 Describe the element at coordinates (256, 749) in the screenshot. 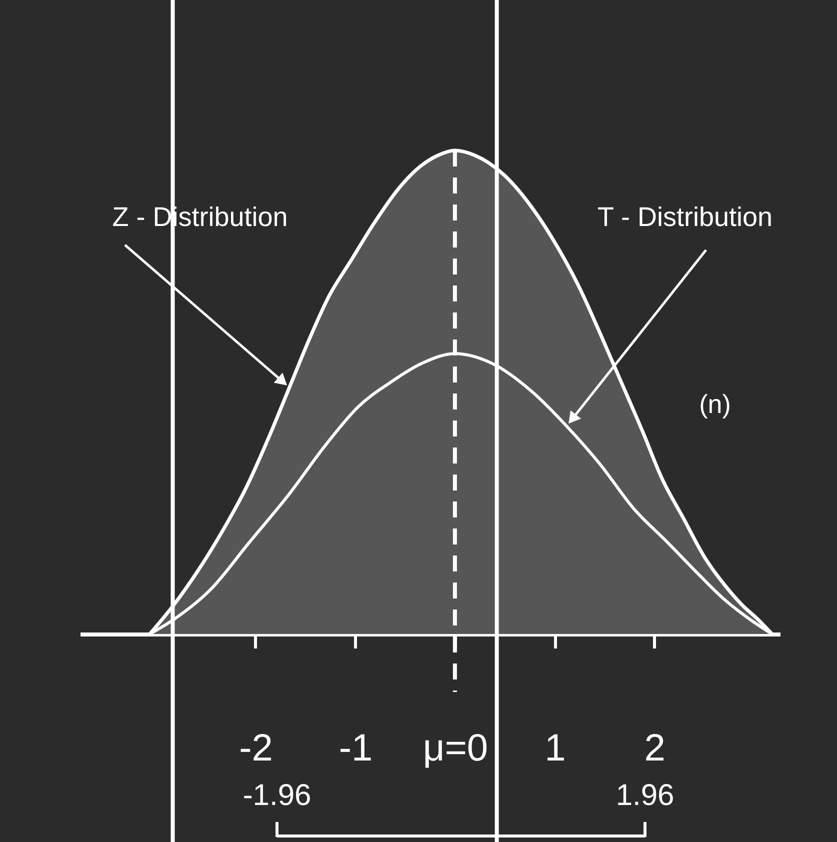

I see `x-tick-label: -2` at that location.